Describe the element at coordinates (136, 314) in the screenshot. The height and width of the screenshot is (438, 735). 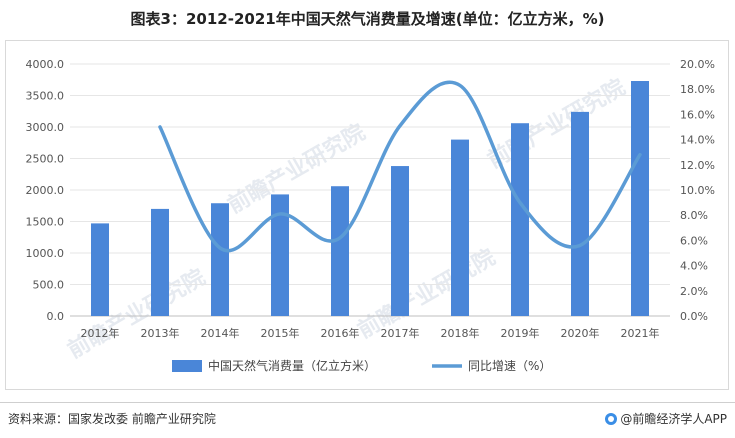
I see `watermark-text: 前瞻产业研究院` at that location.